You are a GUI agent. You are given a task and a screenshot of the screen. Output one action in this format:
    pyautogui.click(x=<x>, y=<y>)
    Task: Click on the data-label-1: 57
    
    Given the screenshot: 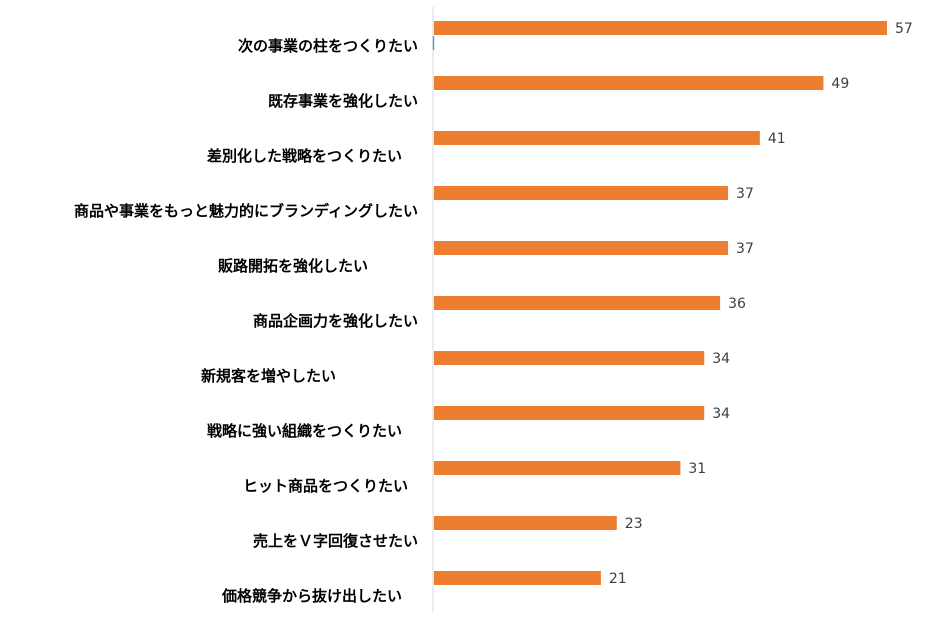 What is the action you would take?
    pyautogui.click(x=904, y=29)
    